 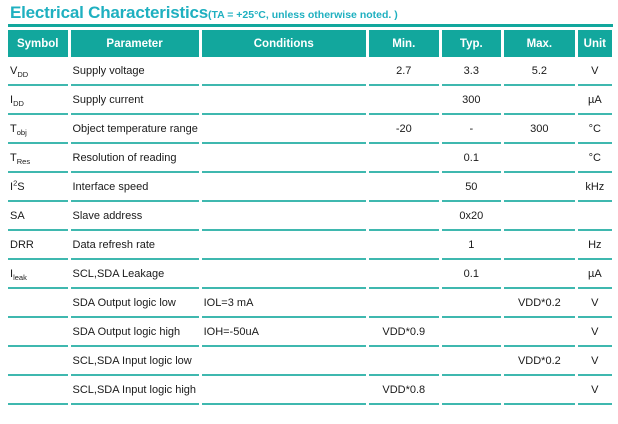 What do you see at coordinates (134, 332) in the screenshot?
I see `cell-parameter: SDA Output logic high` at bounding box center [134, 332].